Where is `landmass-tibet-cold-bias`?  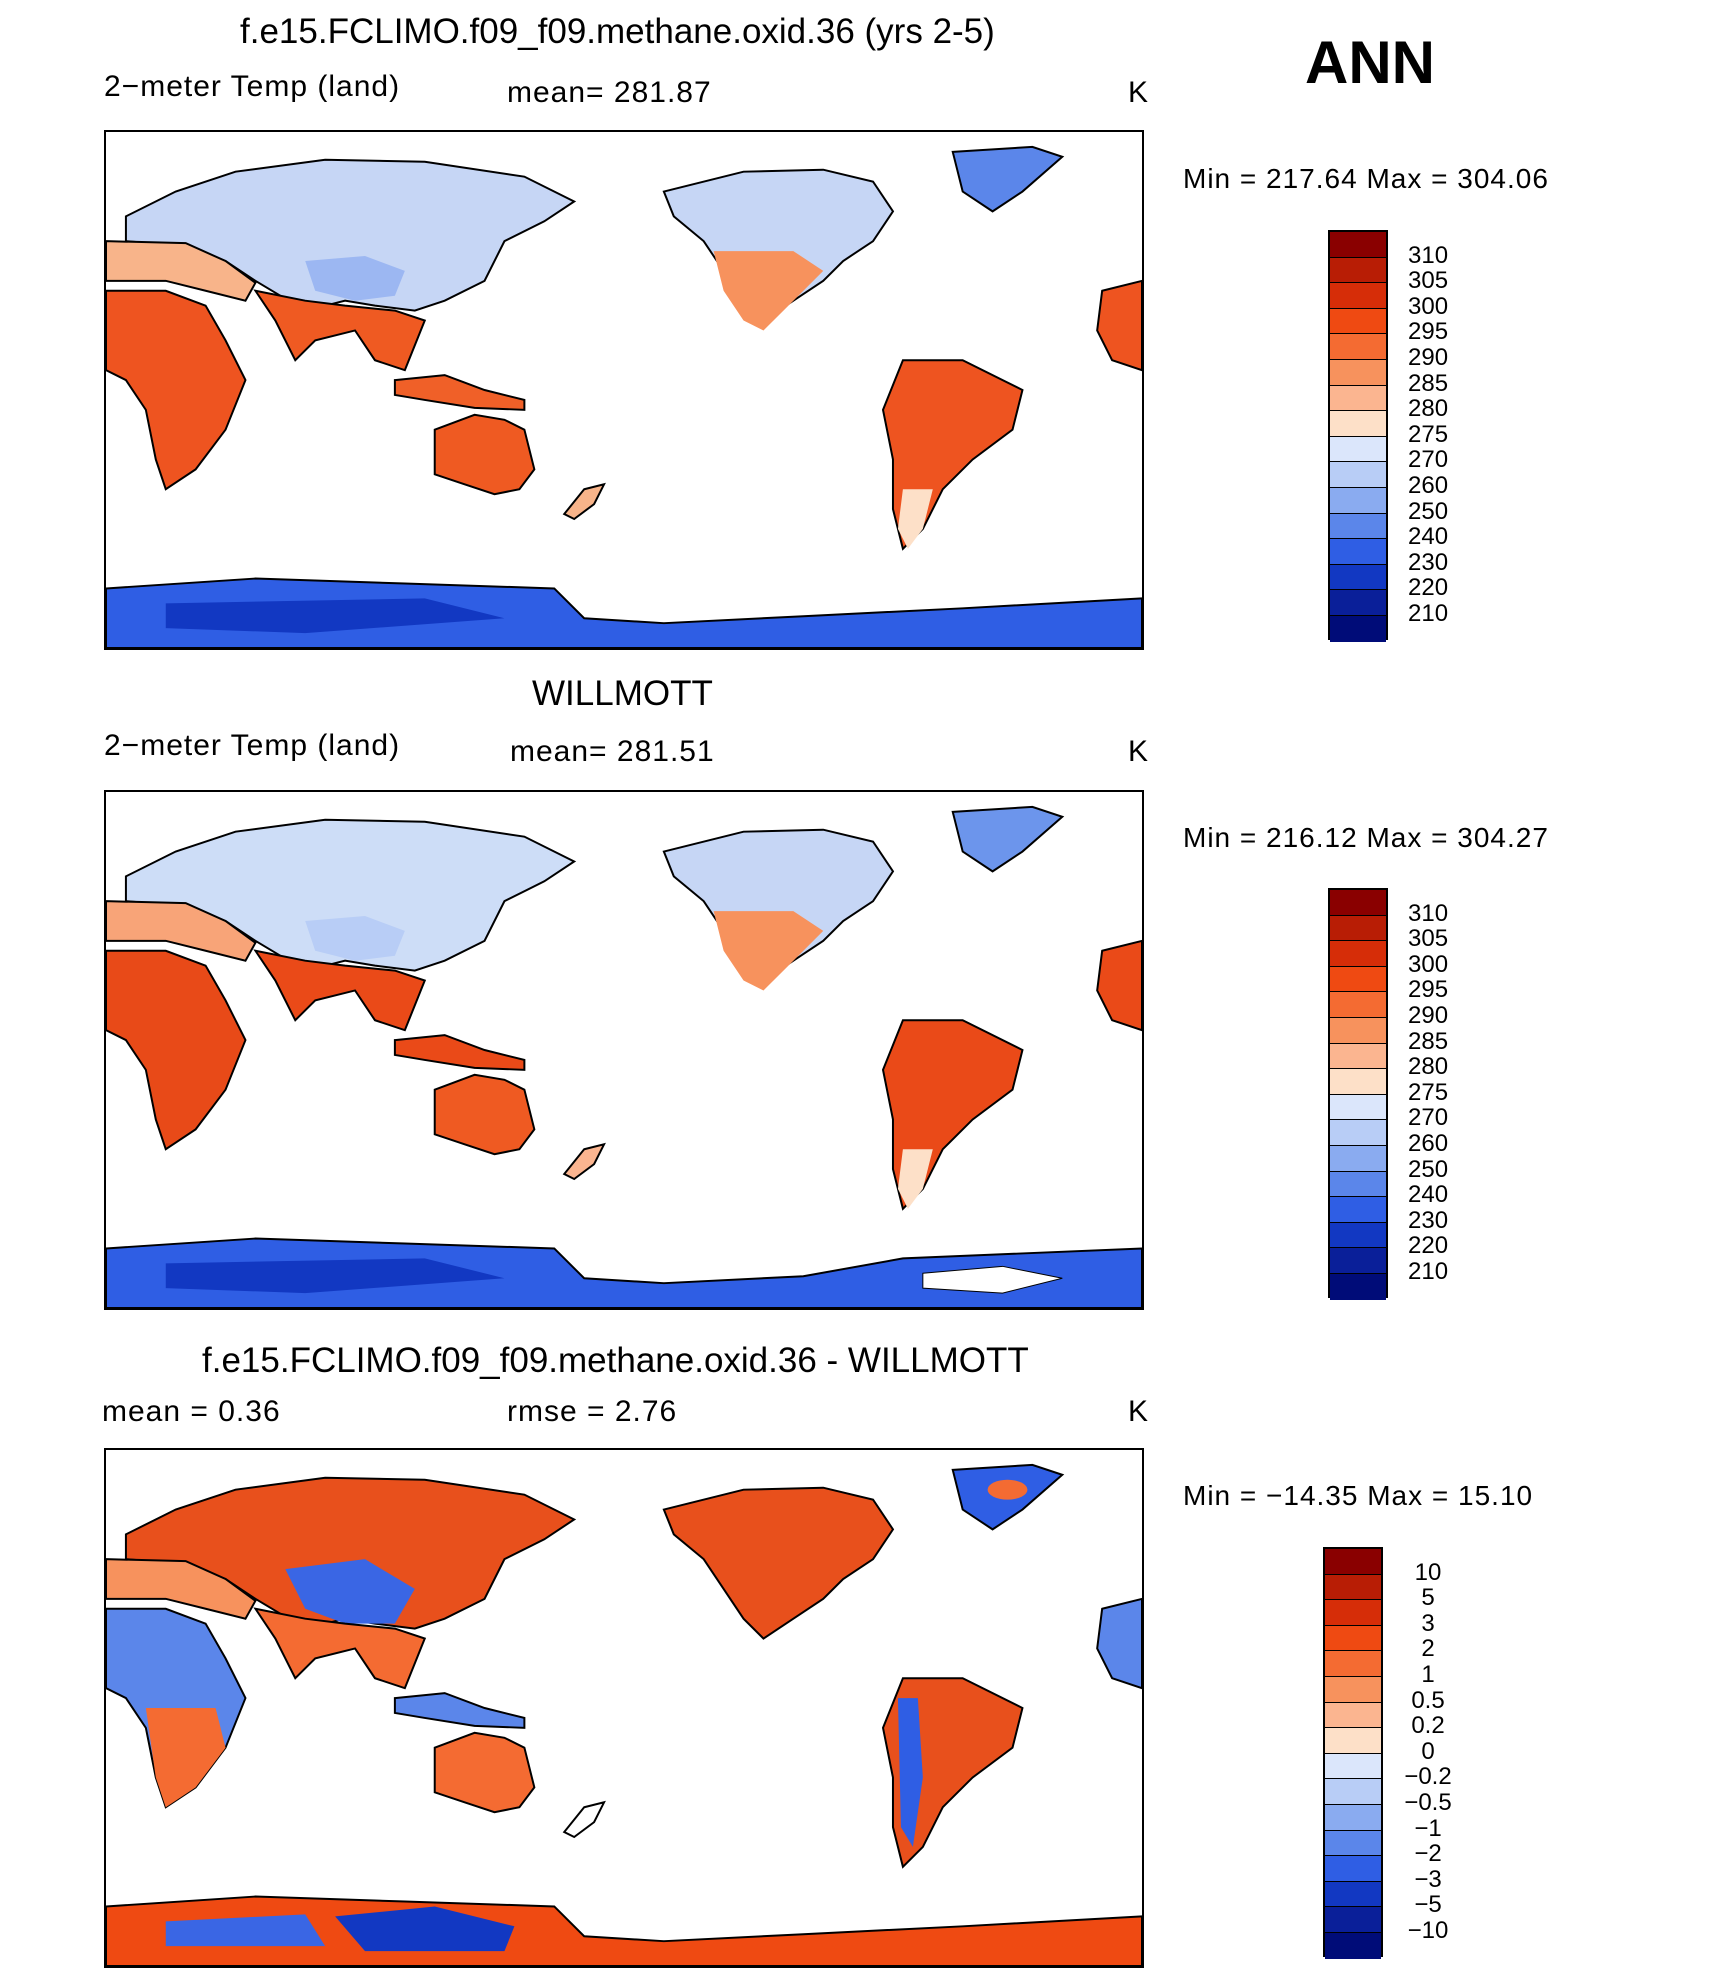 landmass-tibet-cold-bias is located at coordinates (350, 1591).